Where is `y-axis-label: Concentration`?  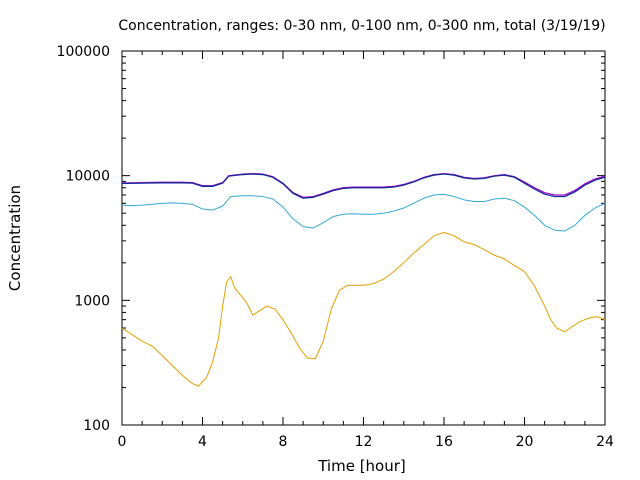
y-axis-label: Concentration is located at coordinates (15, 238).